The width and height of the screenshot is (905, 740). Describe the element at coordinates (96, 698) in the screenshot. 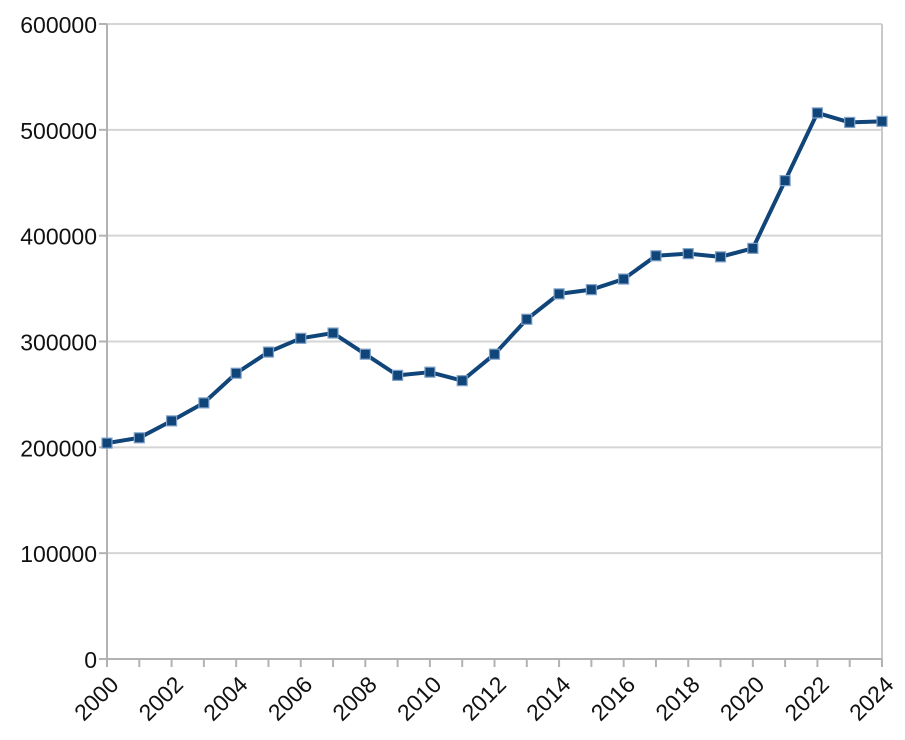

I see `x-tick-label: 2000` at that location.